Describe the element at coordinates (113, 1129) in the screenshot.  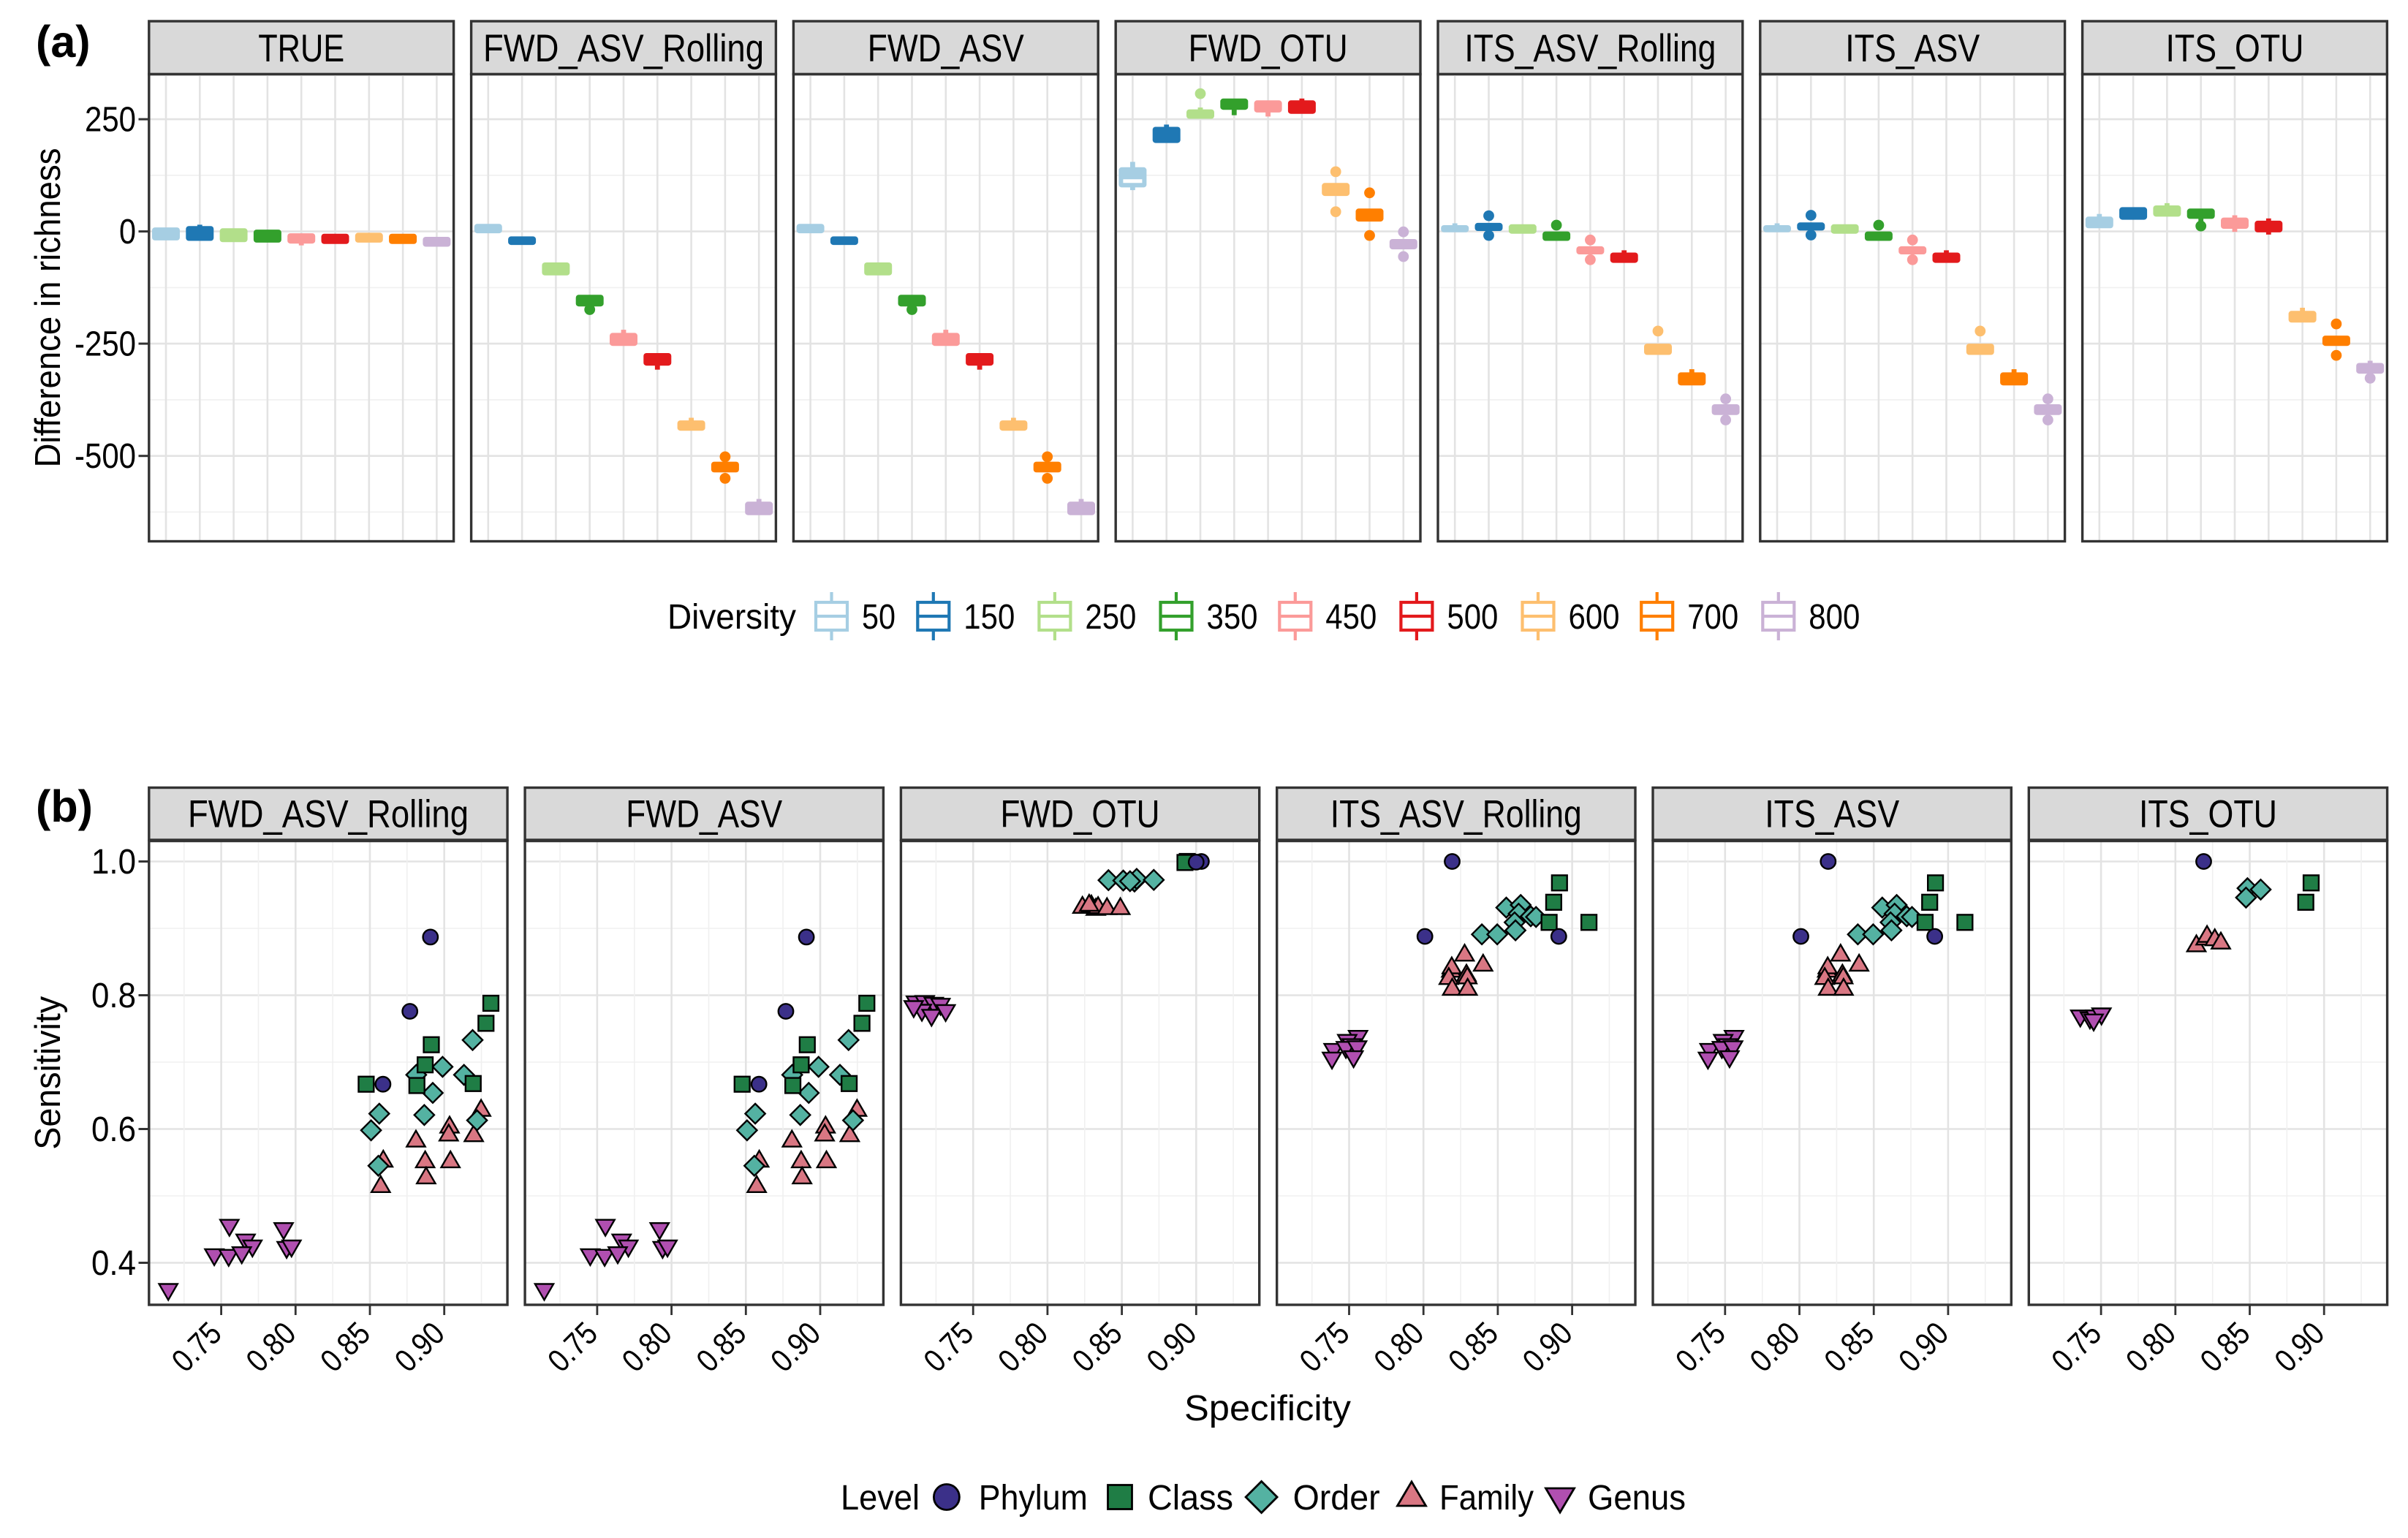
I see `svg-text: 0.6` at that location.